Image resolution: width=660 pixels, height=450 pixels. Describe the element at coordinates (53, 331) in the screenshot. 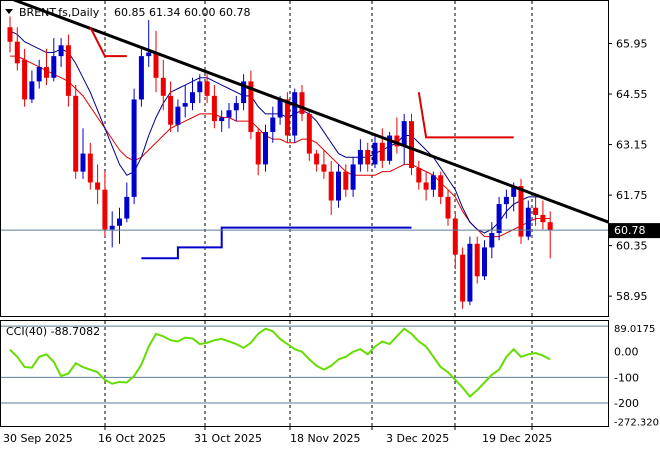

I see `cci-indicator-label: CCI(40) -88.7082` at that location.